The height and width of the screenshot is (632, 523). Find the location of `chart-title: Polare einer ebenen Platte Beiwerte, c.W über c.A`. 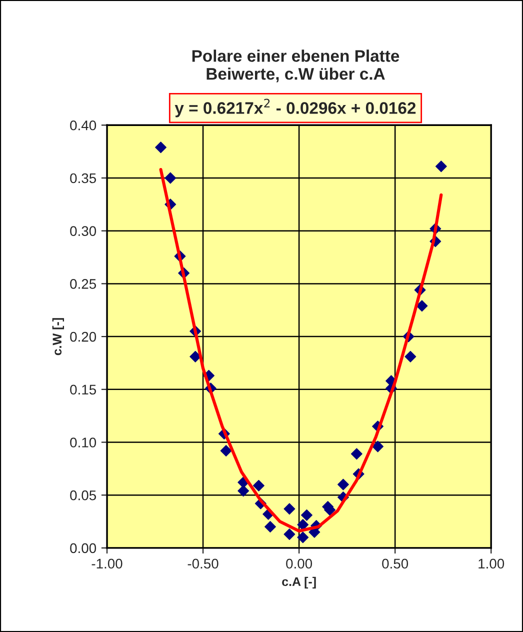

chart-title: Polare einer ebenen Platte Beiwerte, c.W über c.A is located at coordinates (296, 66).